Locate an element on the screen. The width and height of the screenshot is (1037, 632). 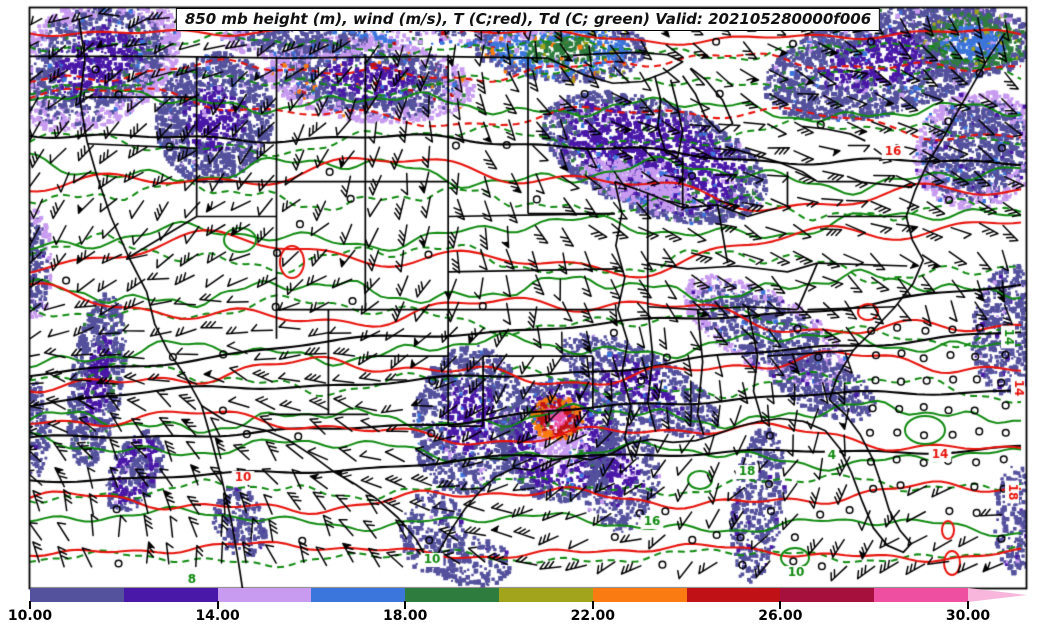
colorbar is located at coordinates (499, 595).